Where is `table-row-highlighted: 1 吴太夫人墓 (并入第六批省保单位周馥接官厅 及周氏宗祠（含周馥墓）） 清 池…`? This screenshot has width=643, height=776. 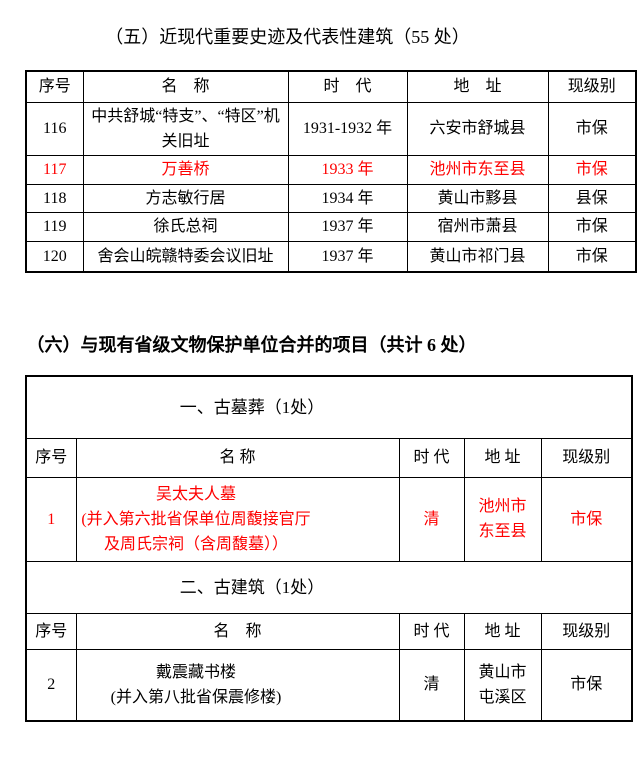
table-row-highlighted: 1 吴太夫人墓 (并入第六批省保单位周馥接官厅 及周氏宗祠（含周馥墓）） 清 池… is located at coordinates (329, 519).